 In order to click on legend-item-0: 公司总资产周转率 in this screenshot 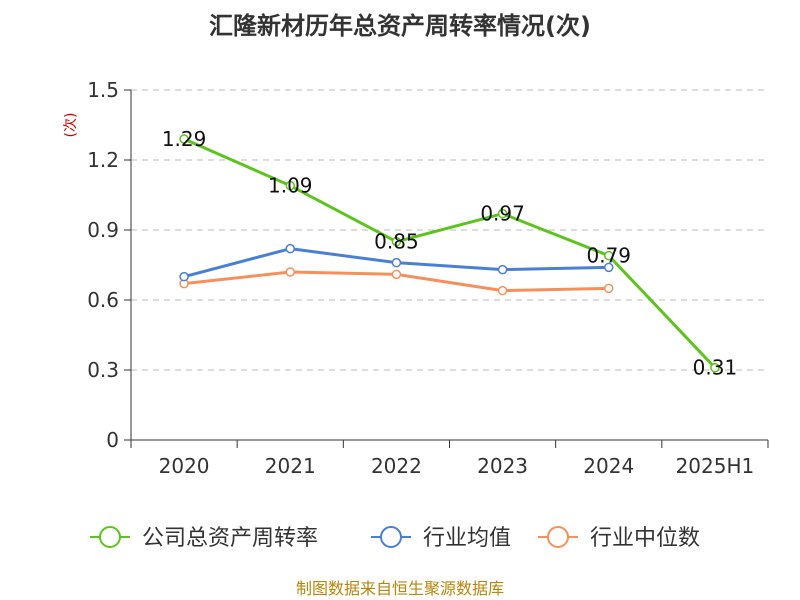, I will do `click(204, 538)`.